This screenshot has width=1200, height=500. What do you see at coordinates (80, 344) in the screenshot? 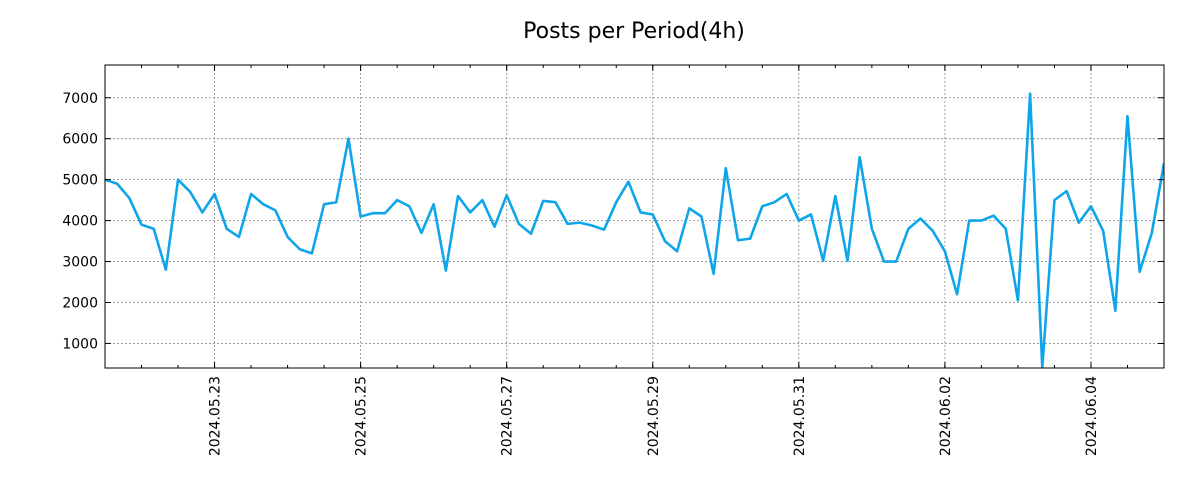
I see `y-tick-label: 1000` at bounding box center [80, 344].